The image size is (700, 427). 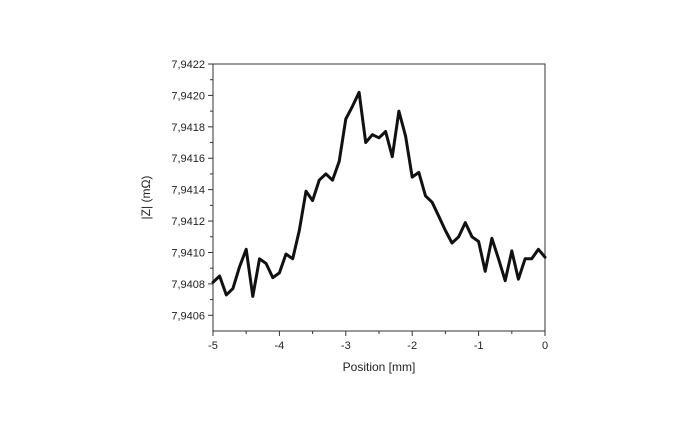 What do you see at coordinates (188, 222) in the screenshot?
I see `y-tick-label: 7,9412` at bounding box center [188, 222].